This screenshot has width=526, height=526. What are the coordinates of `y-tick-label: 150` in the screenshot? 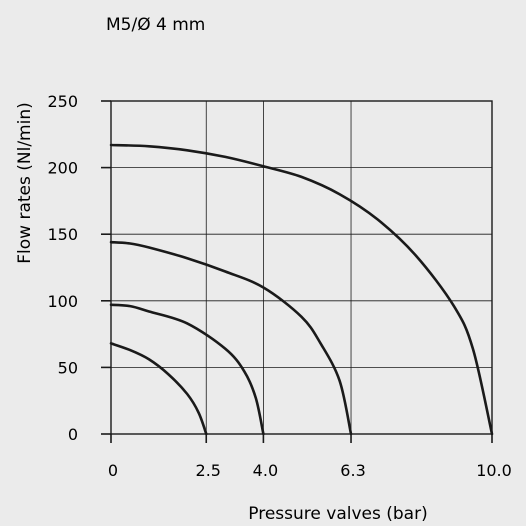 It's located at (62, 234).